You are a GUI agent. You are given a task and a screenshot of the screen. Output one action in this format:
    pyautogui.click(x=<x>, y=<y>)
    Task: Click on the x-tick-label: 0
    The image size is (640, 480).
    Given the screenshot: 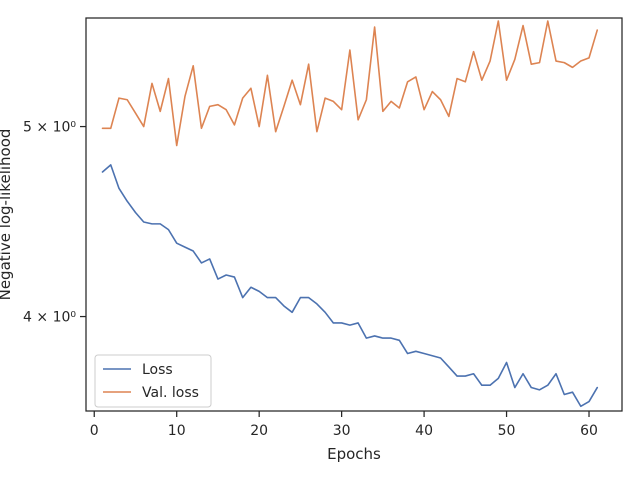 What is the action you would take?
    pyautogui.click(x=94, y=431)
    